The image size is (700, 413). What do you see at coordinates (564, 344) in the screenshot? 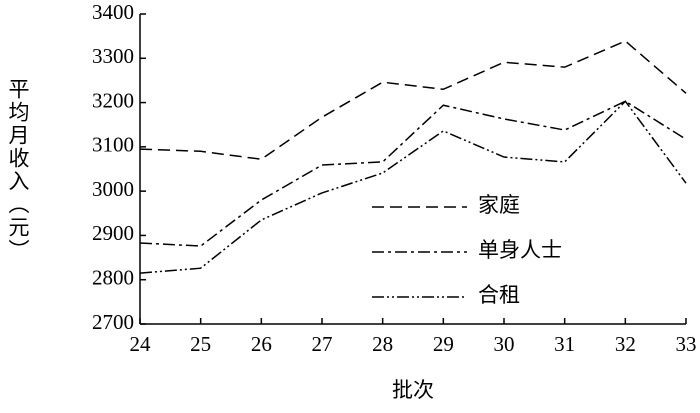
I see `x-tick-label: 31` at bounding box center [564, 344].